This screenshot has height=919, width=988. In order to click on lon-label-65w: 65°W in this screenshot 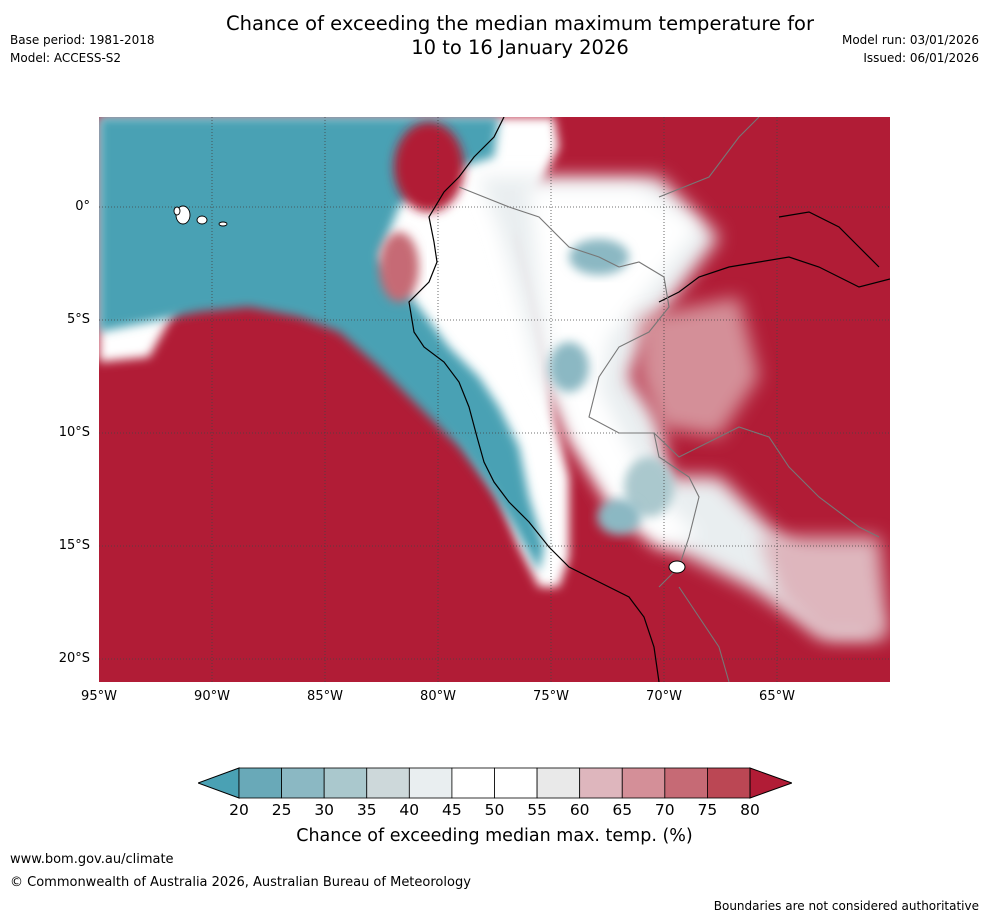, I will do `click(777, 696)`.